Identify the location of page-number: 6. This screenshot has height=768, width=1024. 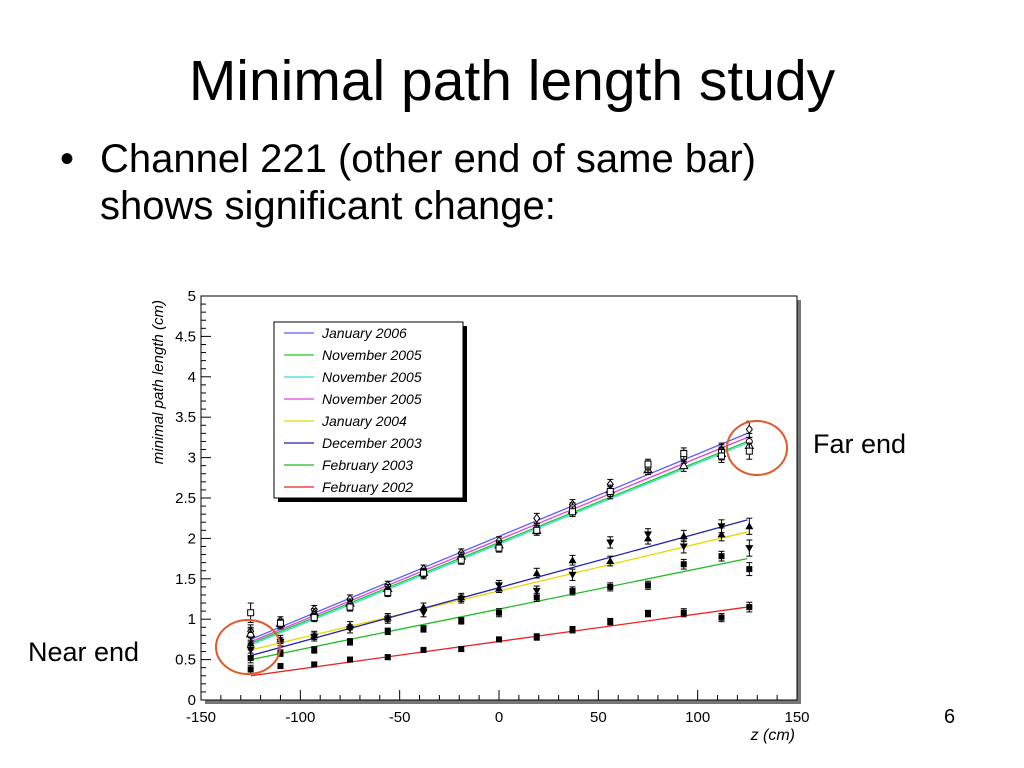
(950, 717).